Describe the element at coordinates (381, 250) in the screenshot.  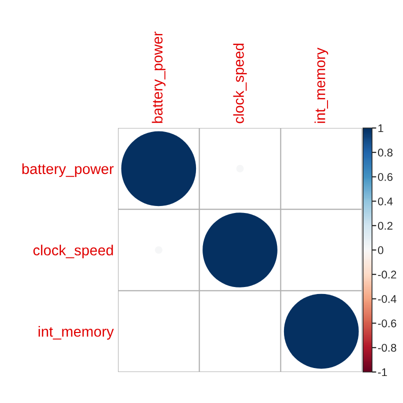
I see `color-bar-label: 0` at that location.